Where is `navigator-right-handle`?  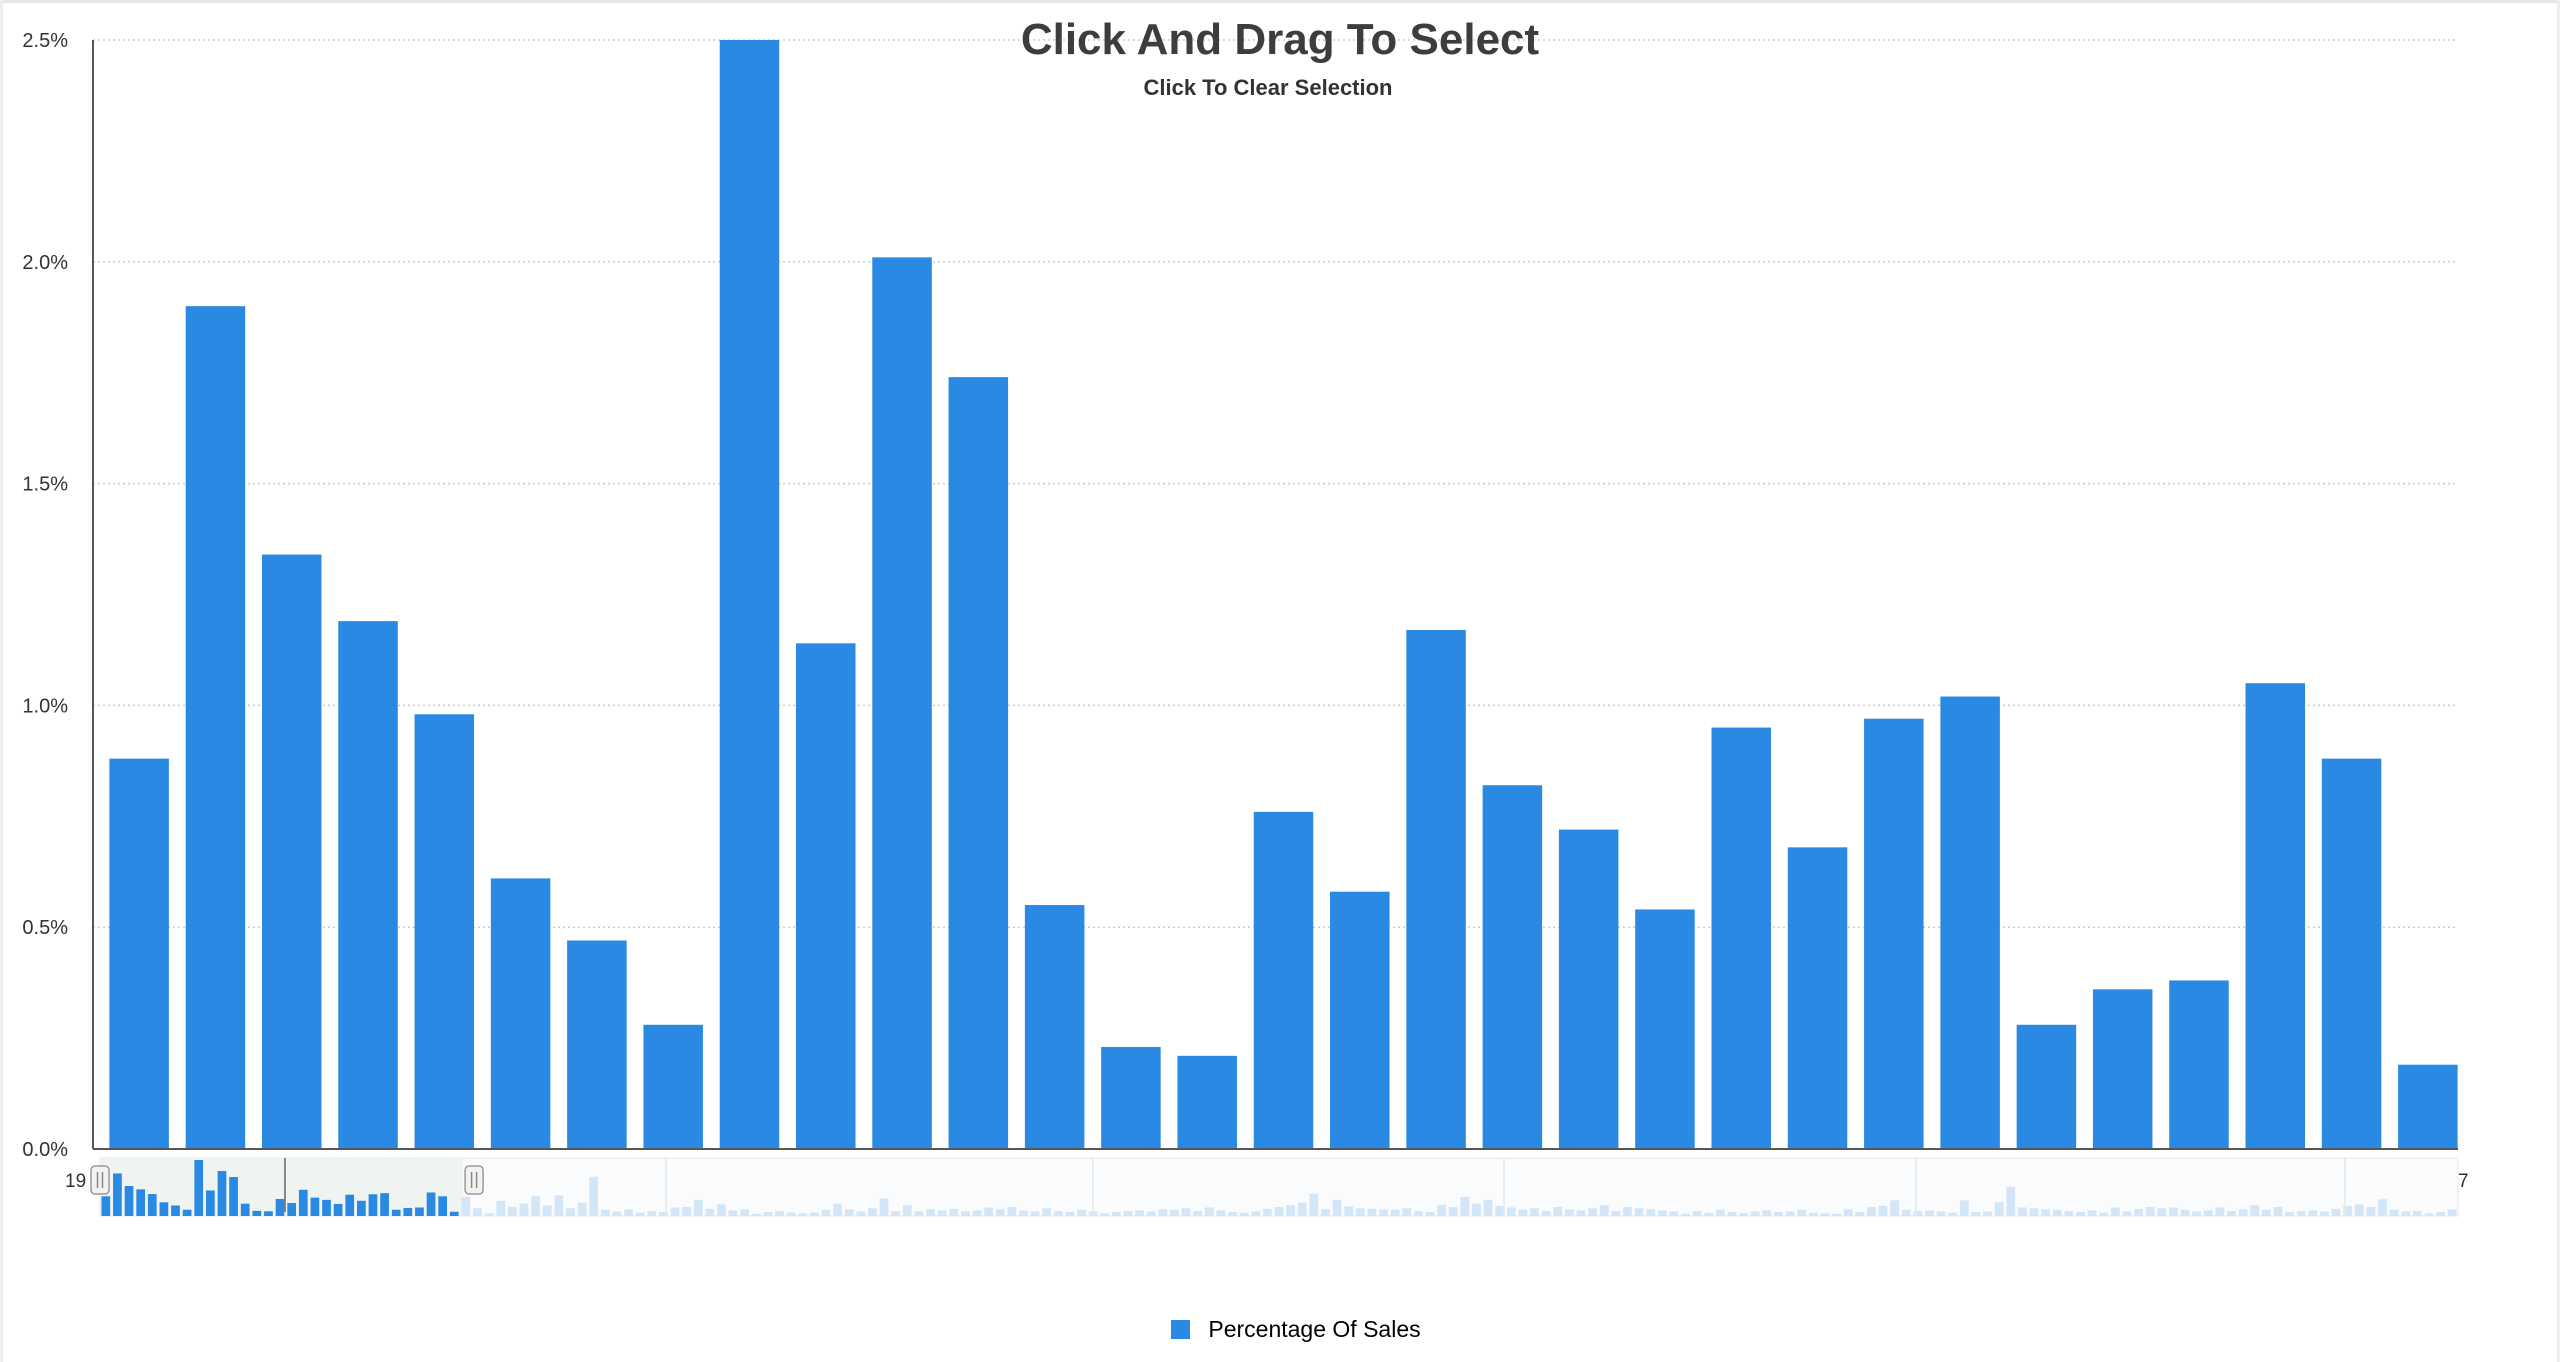
navigator-right-handle is located at coordinates (474, 1180).